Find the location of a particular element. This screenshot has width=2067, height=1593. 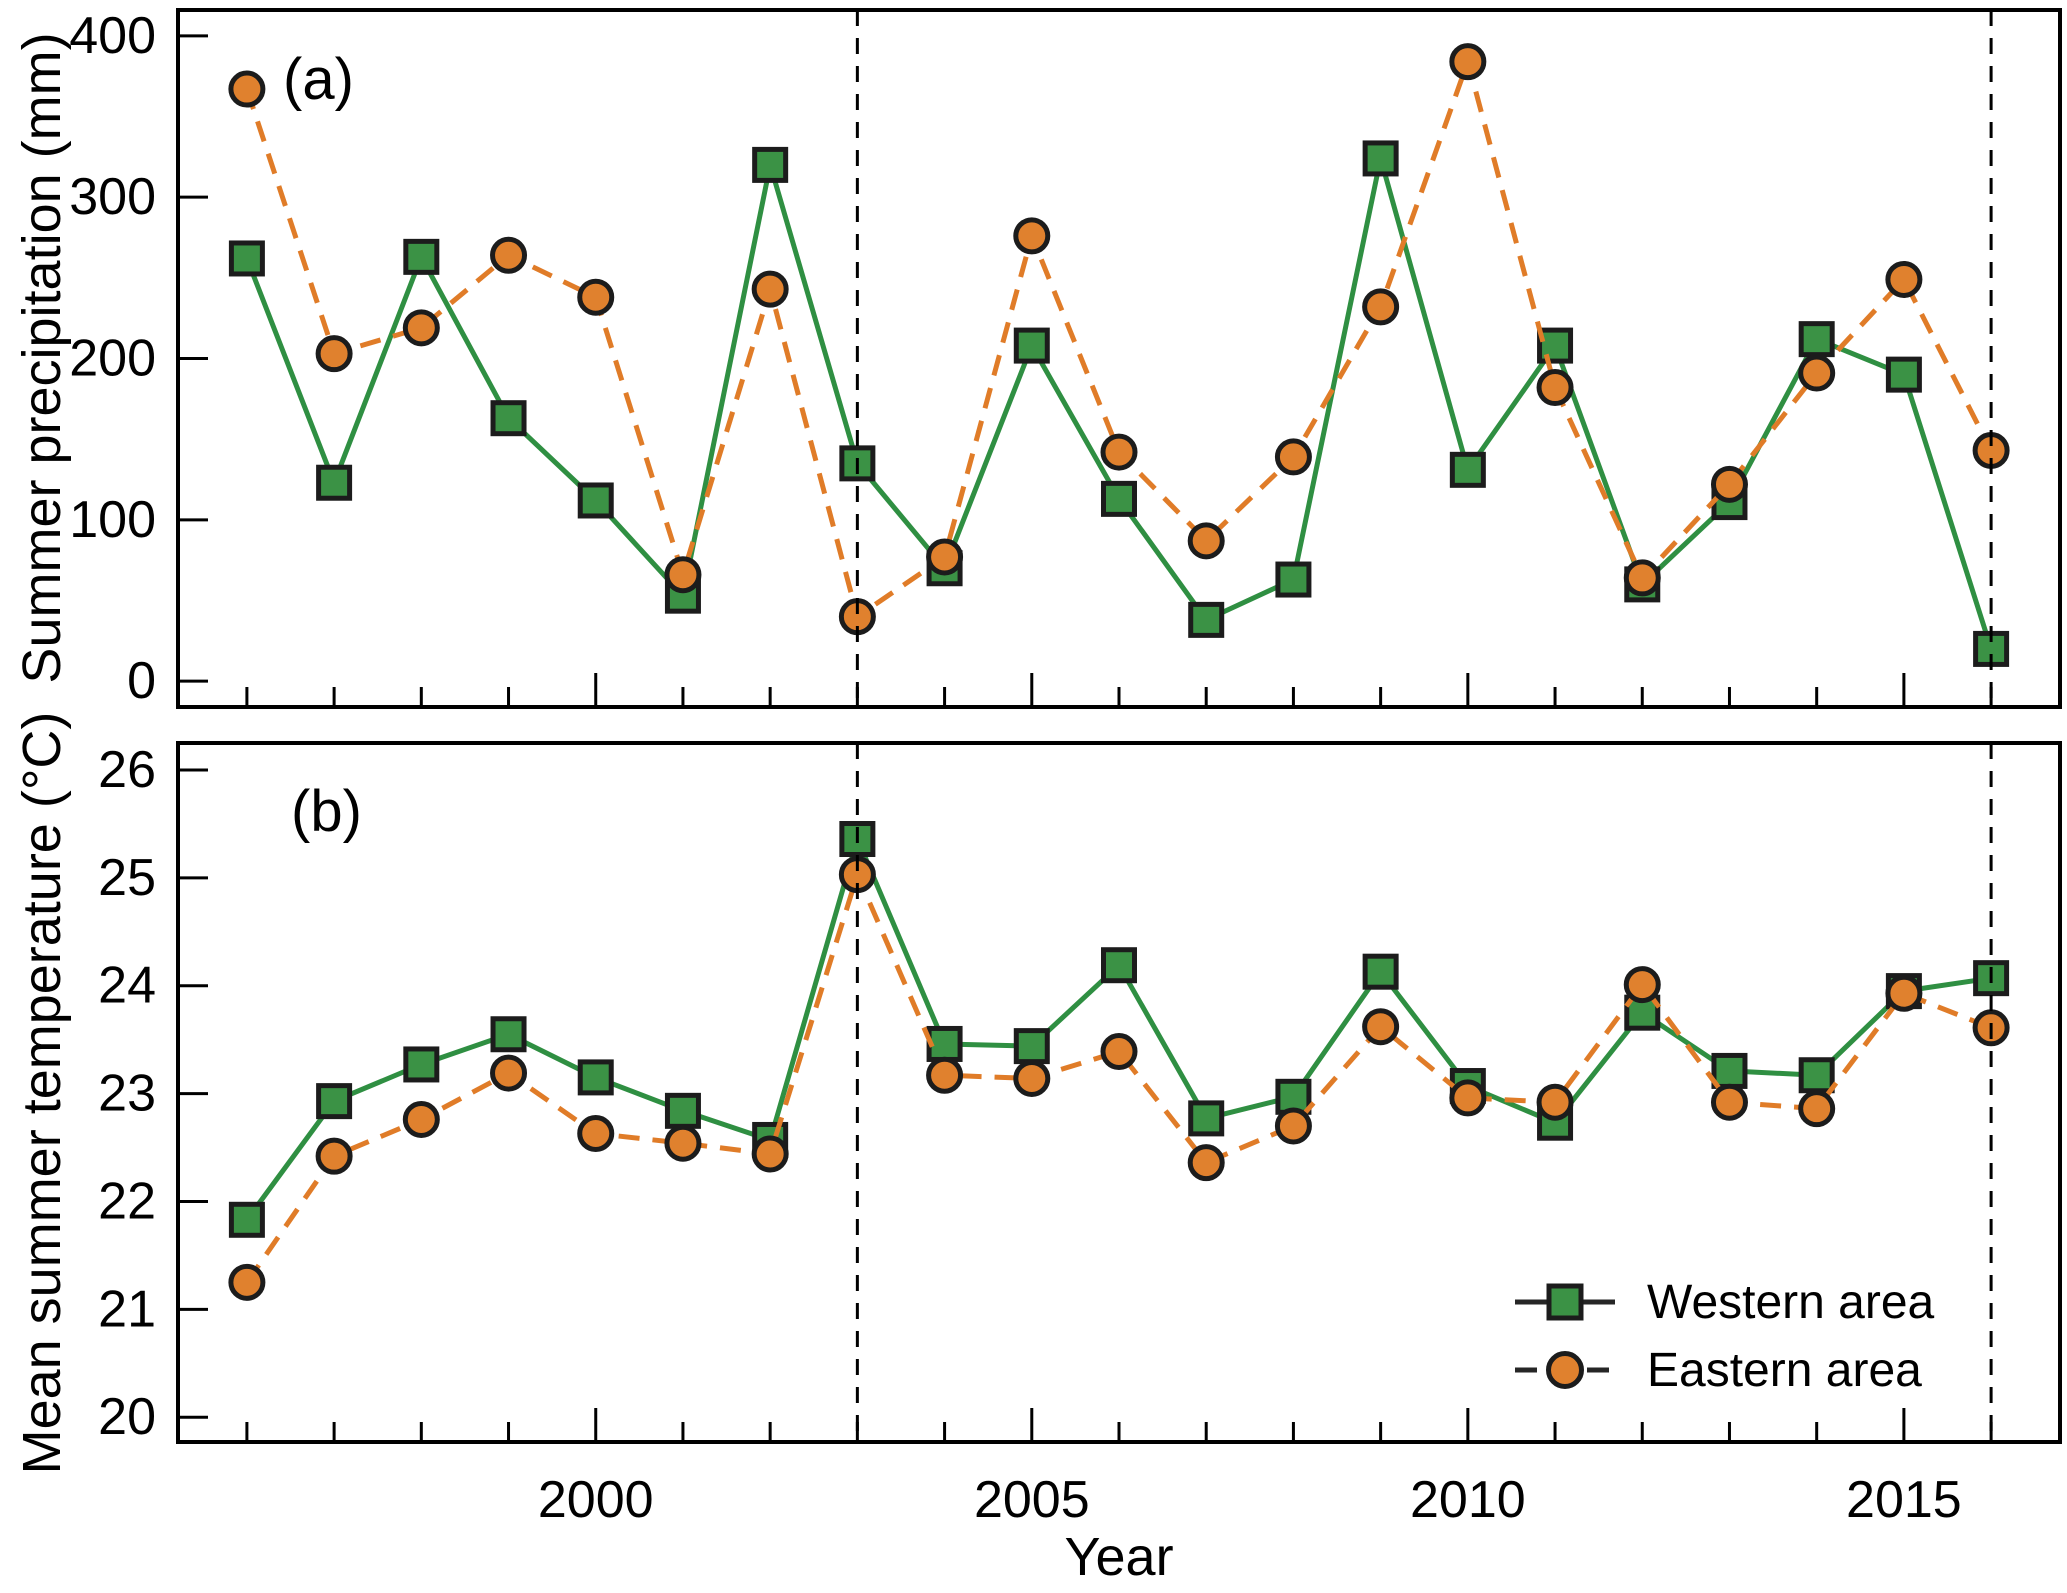

legend-item-western: Western area is located at coordinates (1723, 1302).